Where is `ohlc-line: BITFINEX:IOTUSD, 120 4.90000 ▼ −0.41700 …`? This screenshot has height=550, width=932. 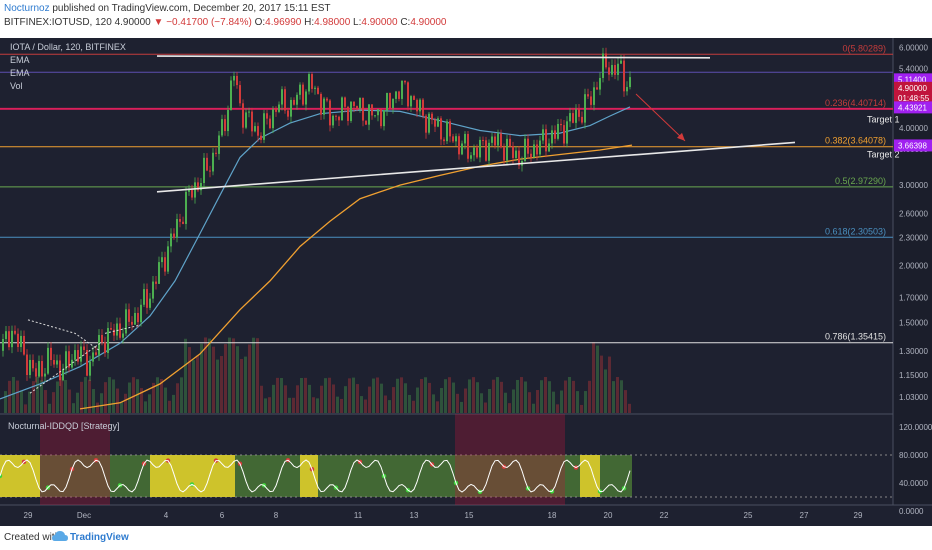
ohlc-line: BITFINEX:IOTUSD, 120 4.90000 ▼ −0.41700 … is located at coordinates (225, 22).